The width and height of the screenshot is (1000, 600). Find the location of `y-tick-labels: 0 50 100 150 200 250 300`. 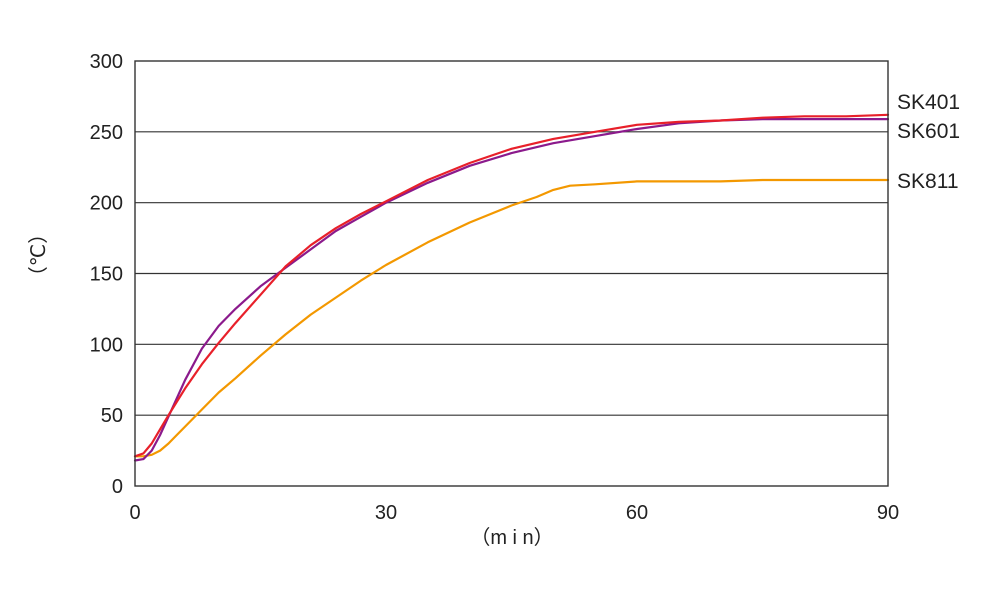

y-tick-labels: 0 50 100 150 200 250 300 is located at coordinates (106, 274).